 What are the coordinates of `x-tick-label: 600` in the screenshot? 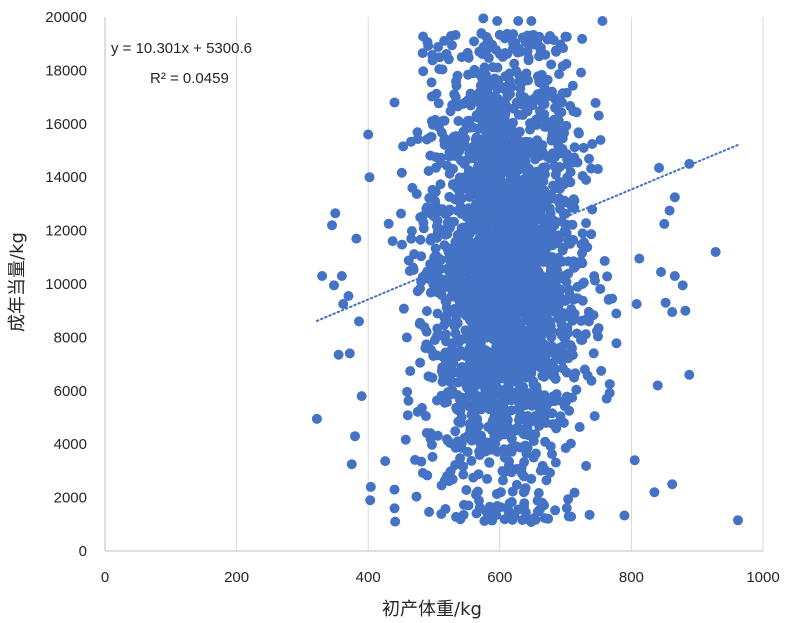 It's located at (499, 577).